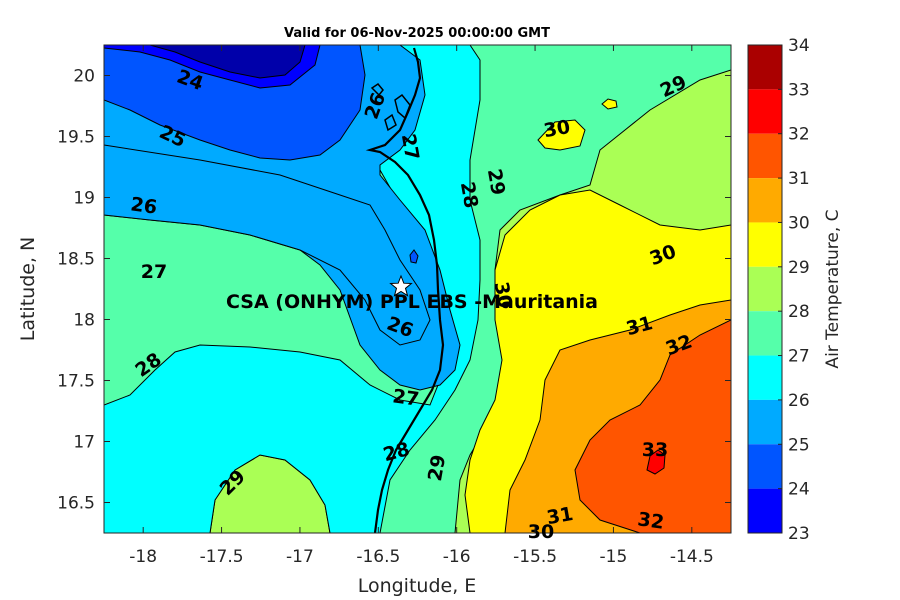 The image size is (900, 600). What do you see at coordinates (799, 401) in the screenshot?
I see `colorbar-tick-label: 26` at bounding box center [799, 401].